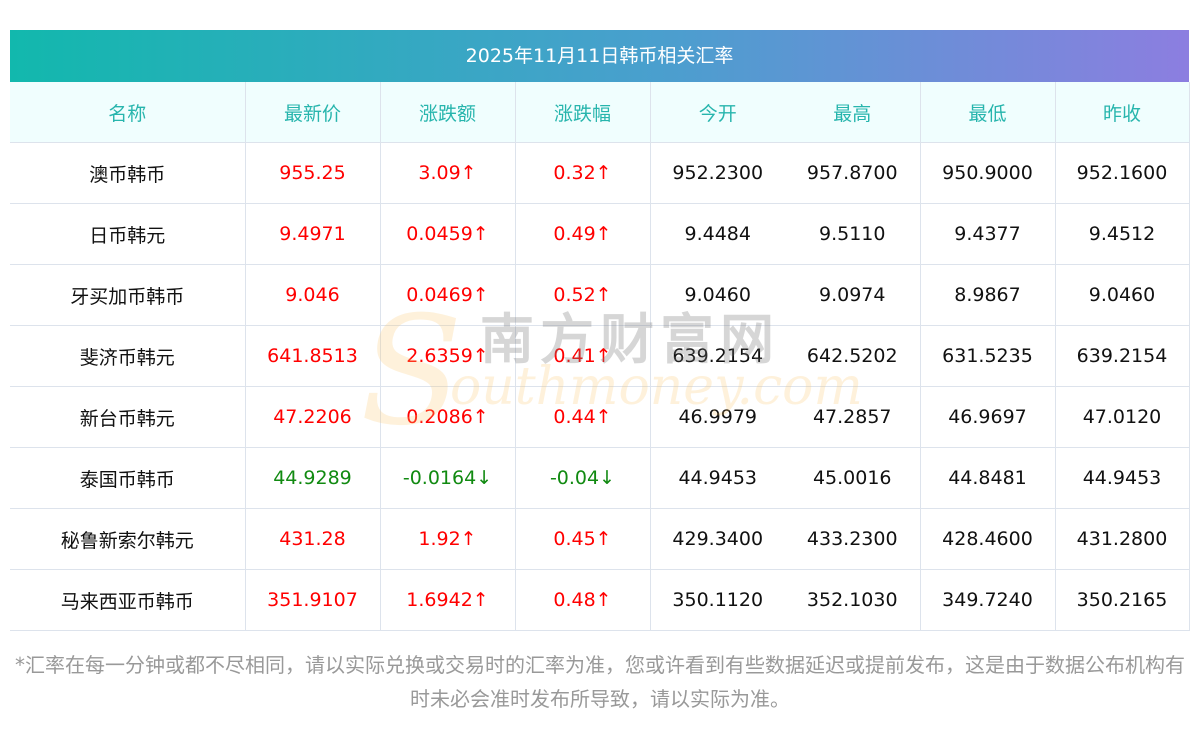  What do you see at coordinates (1122, 173) in the screenshot?
I see `cell-prev: 952.1600` at bounding box center [1122, 173].